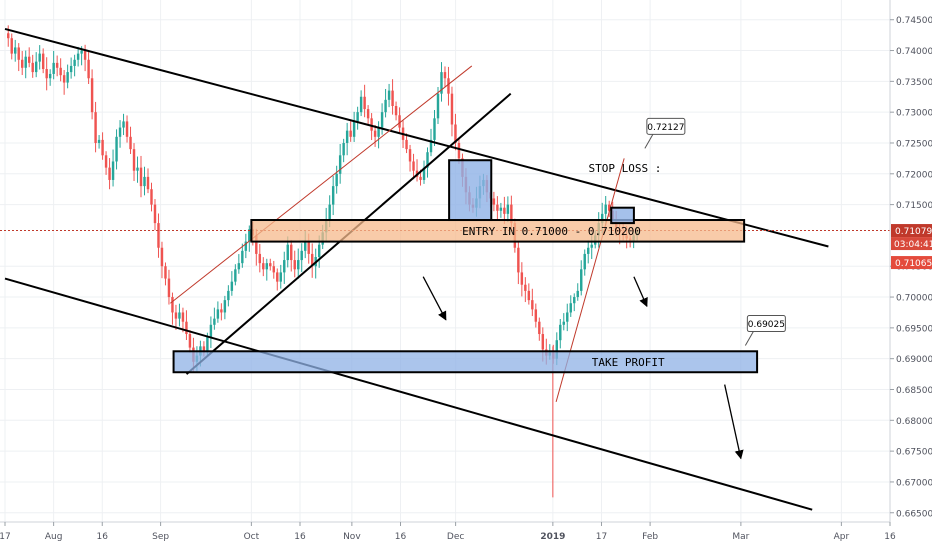  I want to click on callout-pointer, so click(749, 338).